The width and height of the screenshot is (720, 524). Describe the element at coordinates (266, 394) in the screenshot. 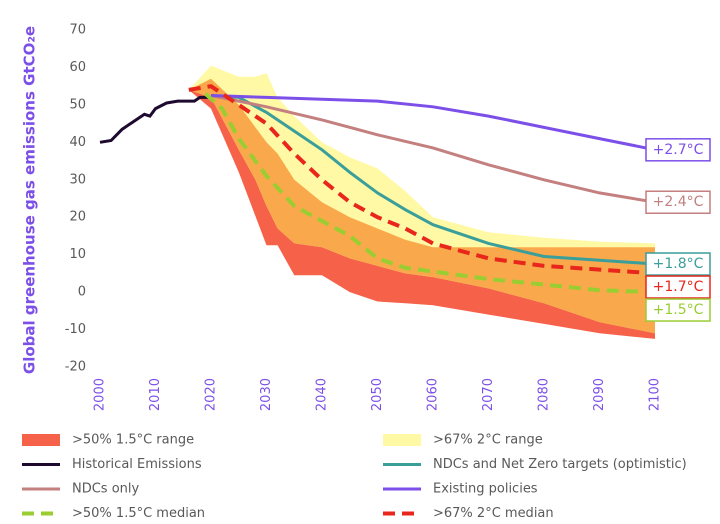

I see `x-tick-label: 2030` at that location.